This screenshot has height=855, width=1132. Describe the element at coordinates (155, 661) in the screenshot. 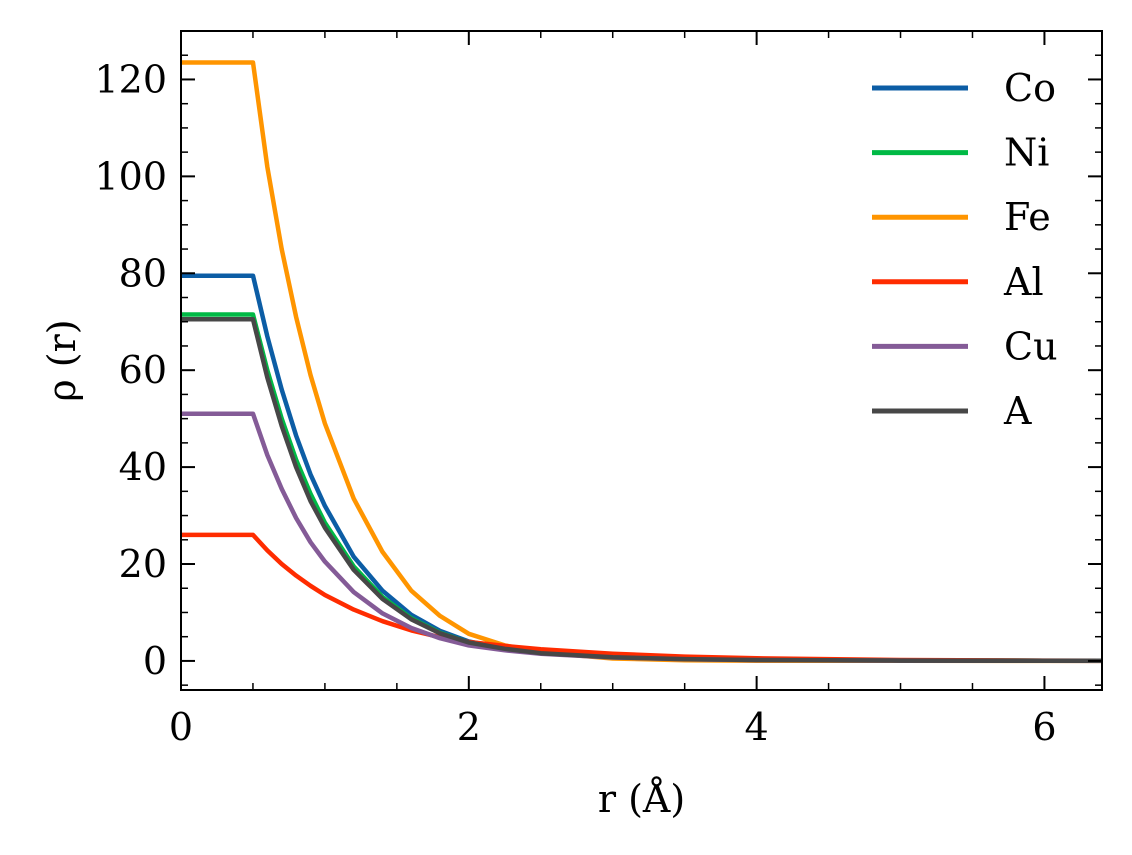

I see `y-tick-label: 0` at that location.